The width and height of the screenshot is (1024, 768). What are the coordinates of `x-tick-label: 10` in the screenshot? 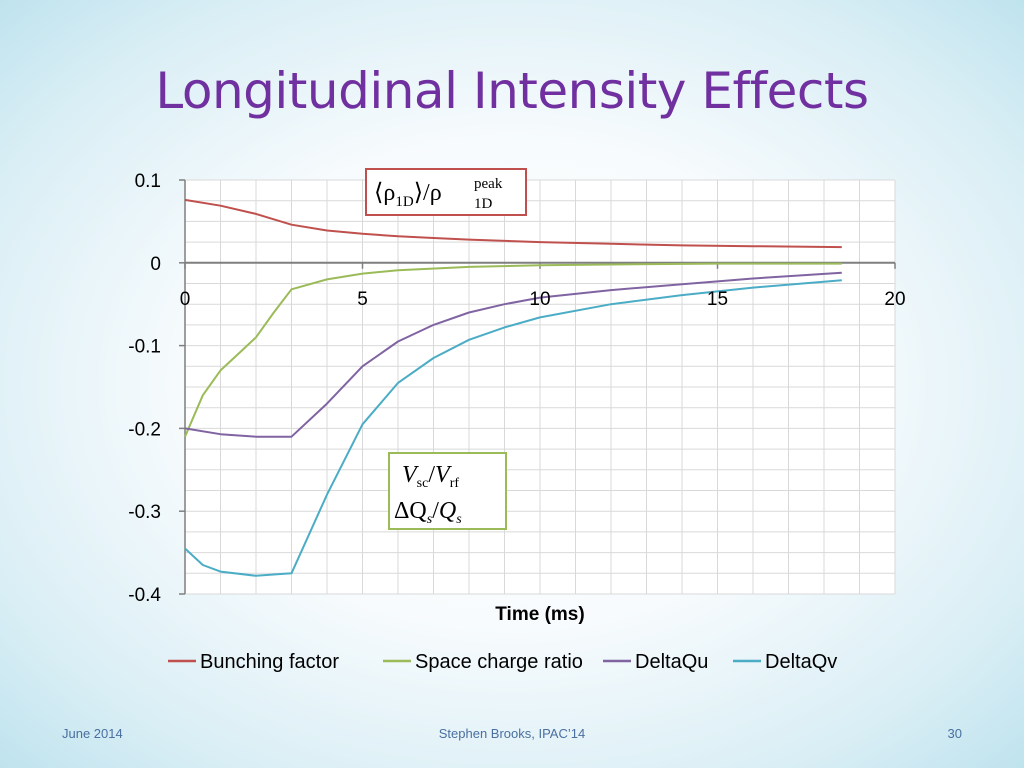 It's located at (539, 299).